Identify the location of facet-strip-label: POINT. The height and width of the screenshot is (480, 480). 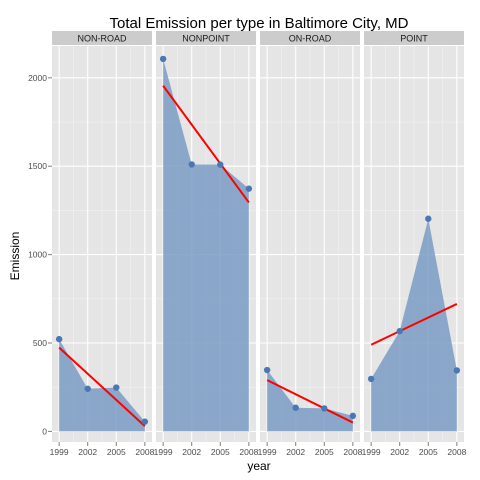
(414, 39).